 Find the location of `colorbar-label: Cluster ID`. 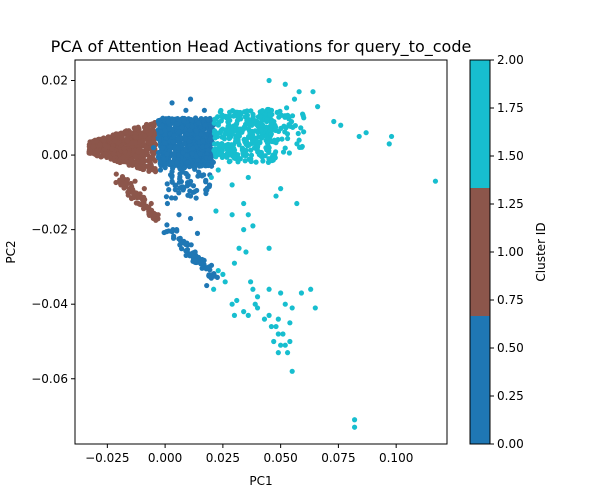

colorbar-label: Cluster ID is located at coordinates (541, 251).